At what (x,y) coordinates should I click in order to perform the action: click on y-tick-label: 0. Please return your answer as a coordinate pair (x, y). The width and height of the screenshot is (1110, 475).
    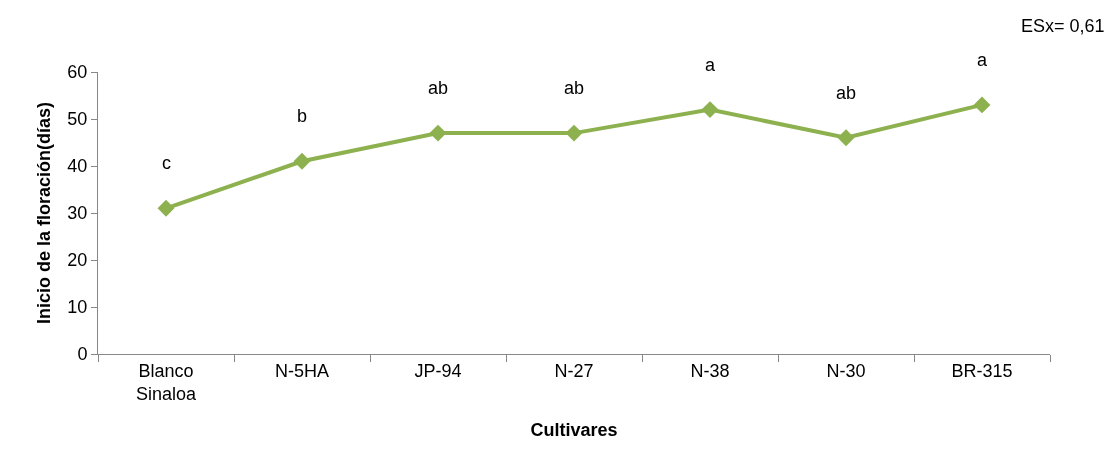
    Looking at the image, I should click on (82, 354).